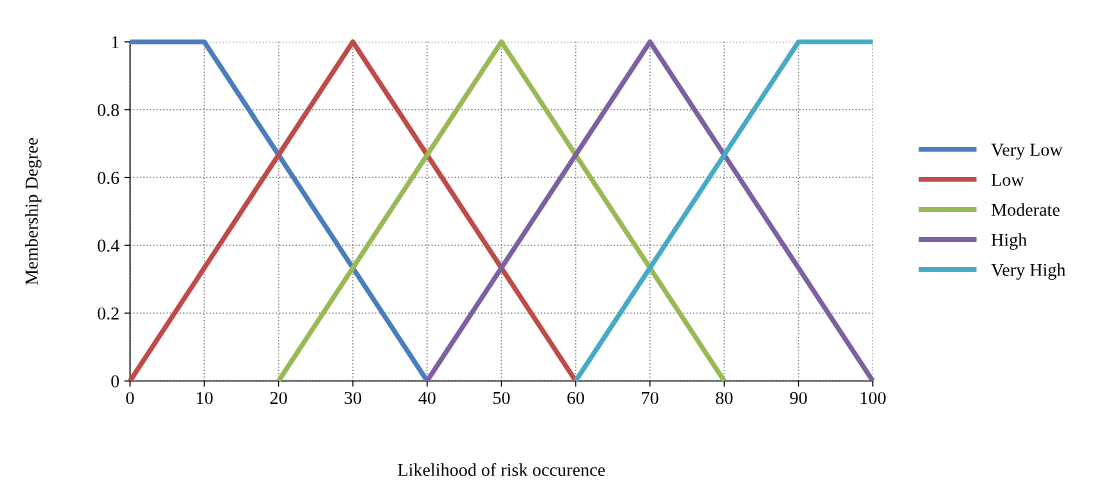 The height and width of the screenshot is (481, 1102). I want to click on y-tick-label: 0.6, so click(108, 178).